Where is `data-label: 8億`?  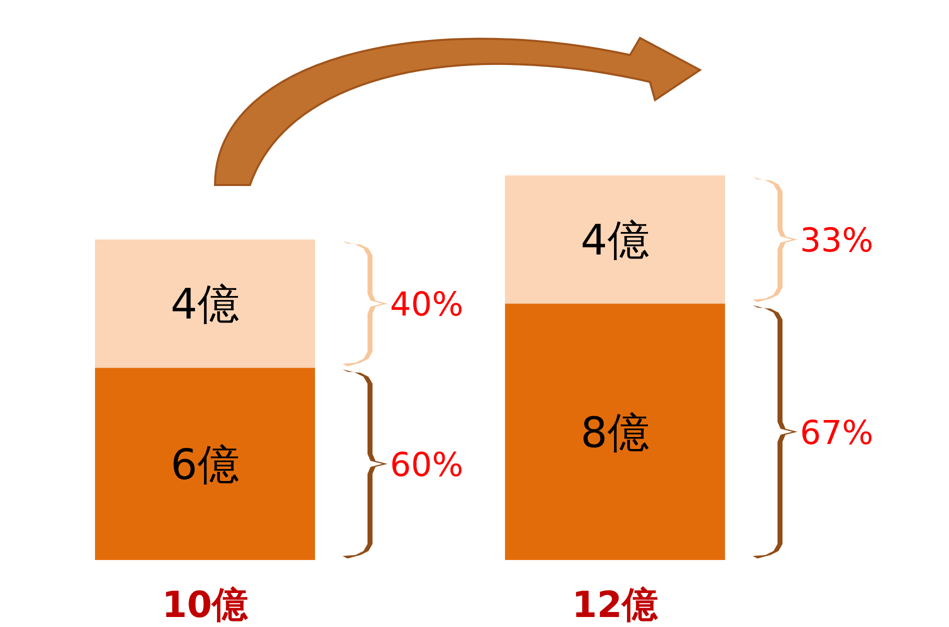 data-label: 8億 is located at coordinates (615, 432).